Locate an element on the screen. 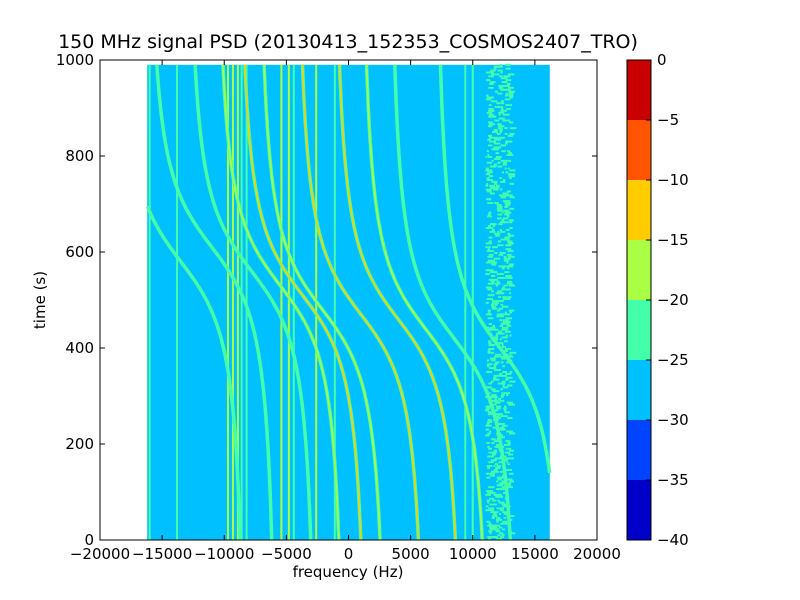 This screenshot has width=800, height=600. x-tick-label: −10000 is located at coordinates (224, 554).